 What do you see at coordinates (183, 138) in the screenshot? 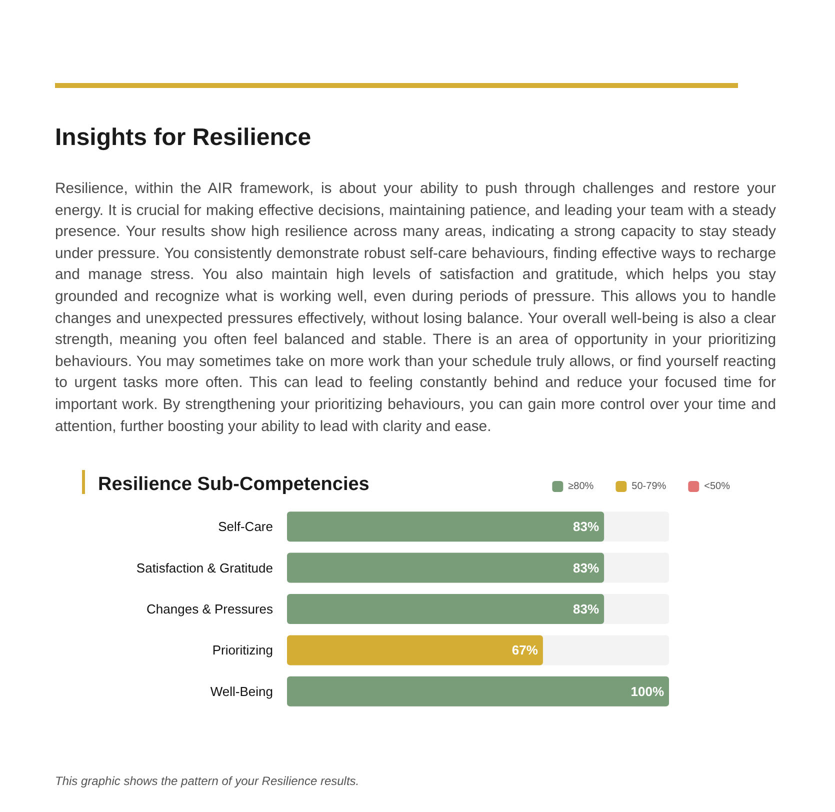
I see `chart-title: Insights for Resilience` at bounding box center [183, 138].